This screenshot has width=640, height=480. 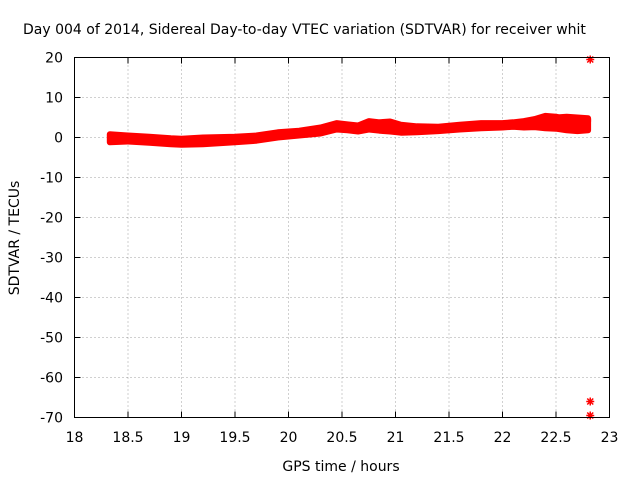 I want to click on x-axis-label: GPS time / hours, so click(x=340, y=467).